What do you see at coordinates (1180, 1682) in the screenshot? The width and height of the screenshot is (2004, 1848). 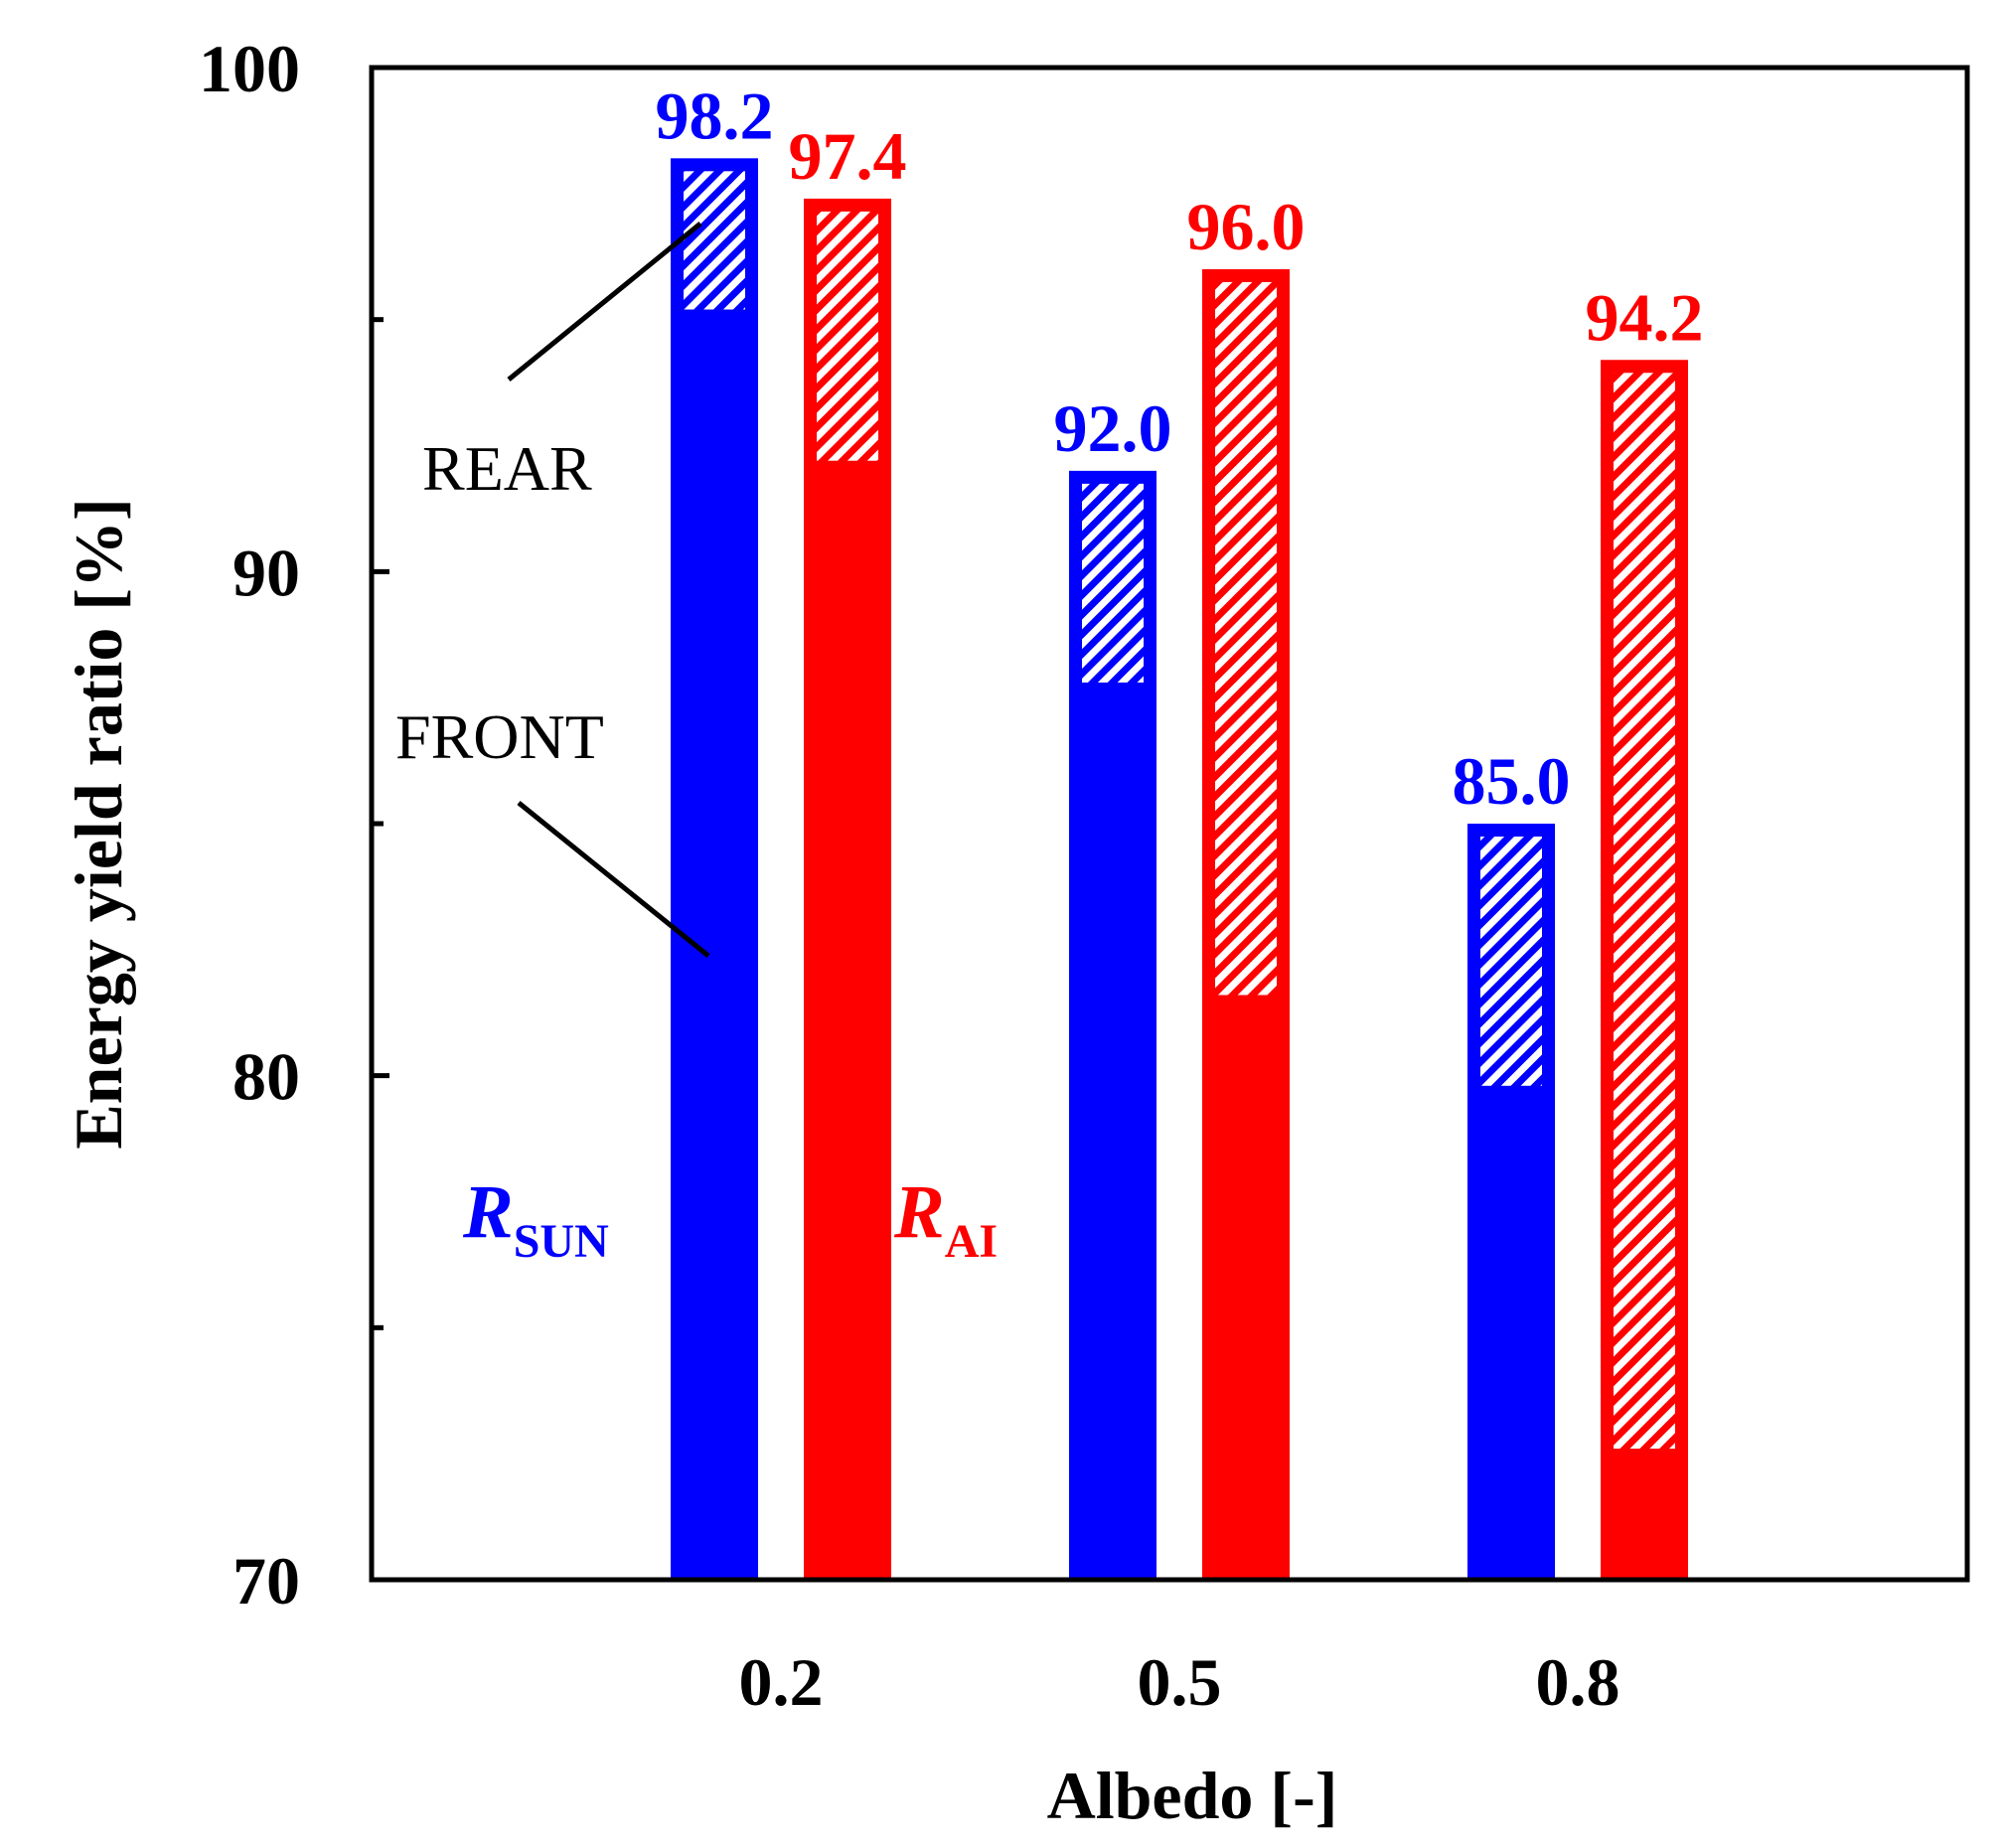 I see `x-category-label-0.5: 0.5` at bounding box center [1180, 1682].